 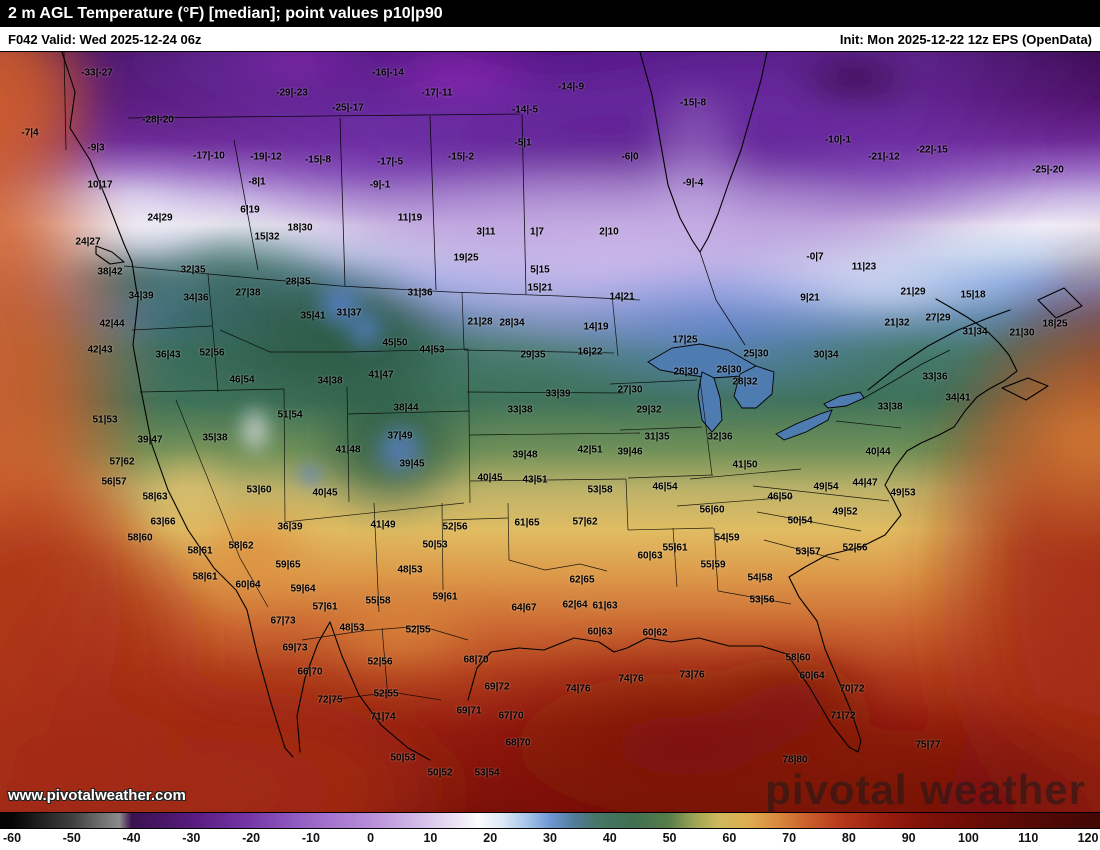 I want to click on point-value: 51|54, so click(x=290, y=415).